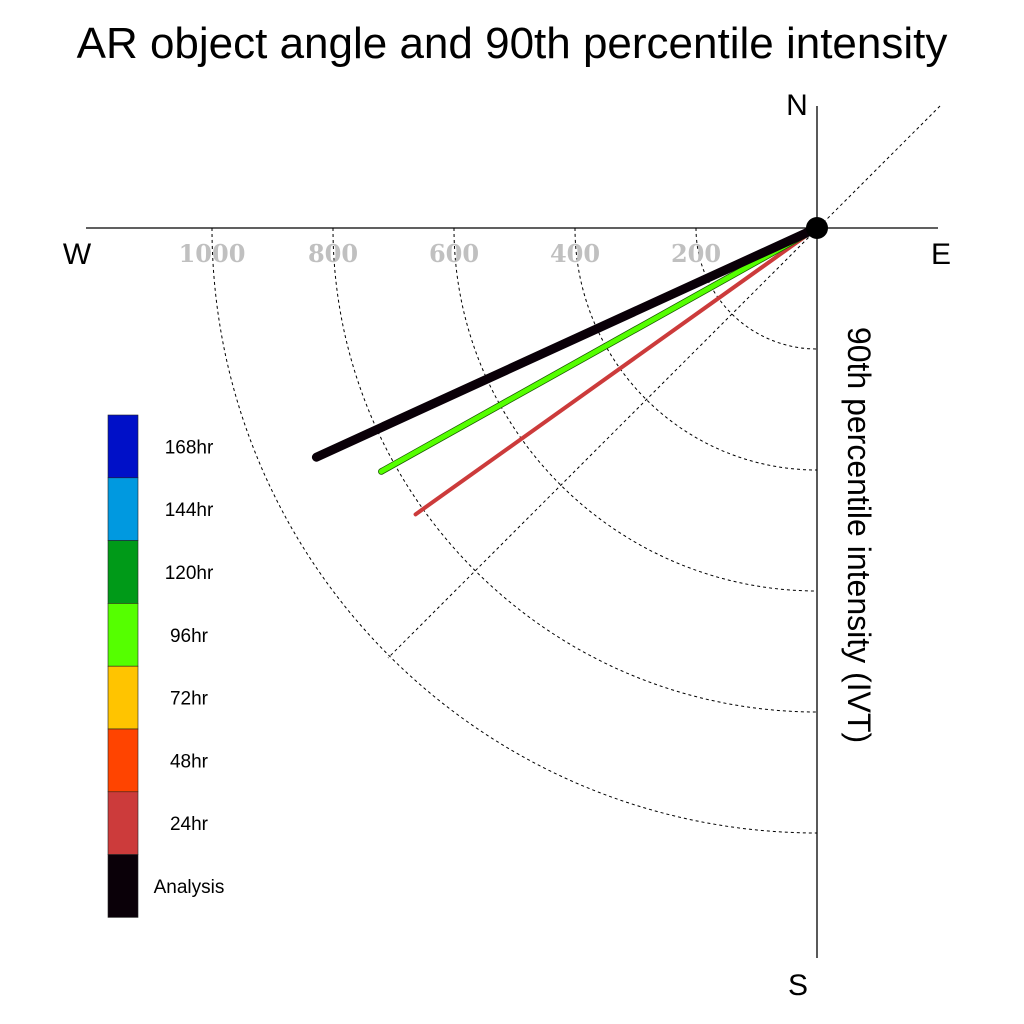 Image resolution: width=1024 pixels, height=1024 pixels. Describe the element at coordinates (333, 253) in the screenshot. I see `radial-tick-label: 800` at that location.